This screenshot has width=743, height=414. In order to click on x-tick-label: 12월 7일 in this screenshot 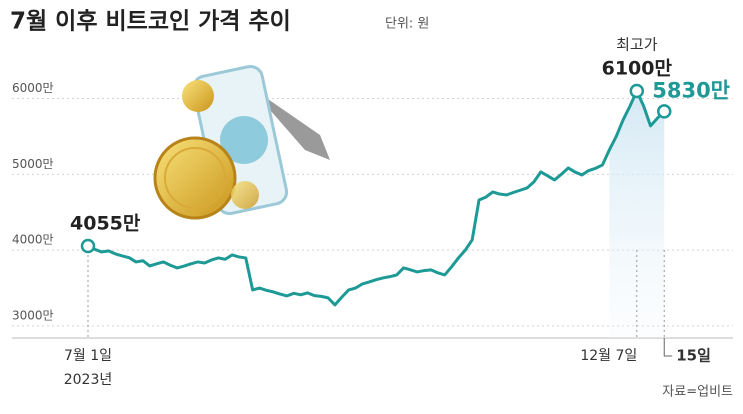, I will do `click(608, 356)`.